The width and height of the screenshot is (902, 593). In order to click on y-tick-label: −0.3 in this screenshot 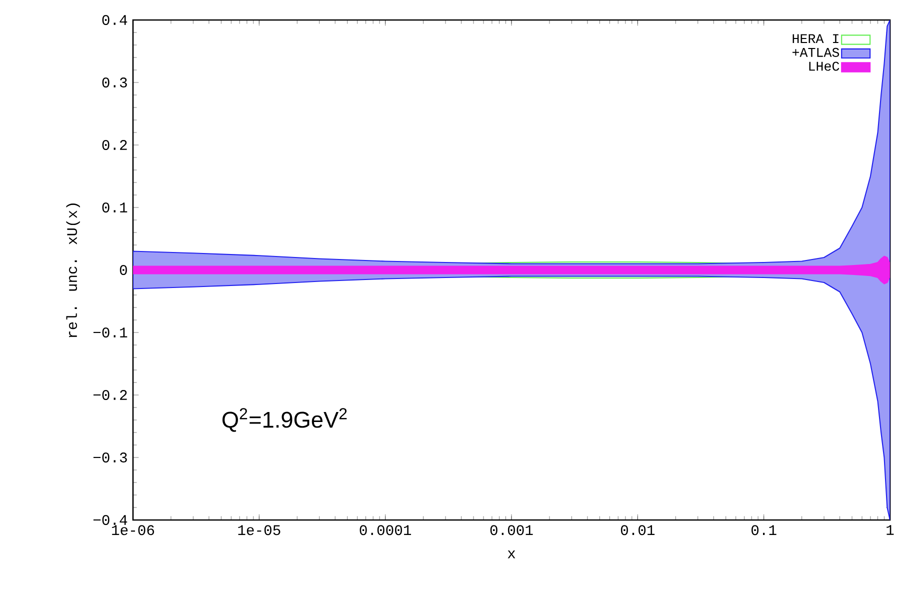, I will do `click(110, 457)`.